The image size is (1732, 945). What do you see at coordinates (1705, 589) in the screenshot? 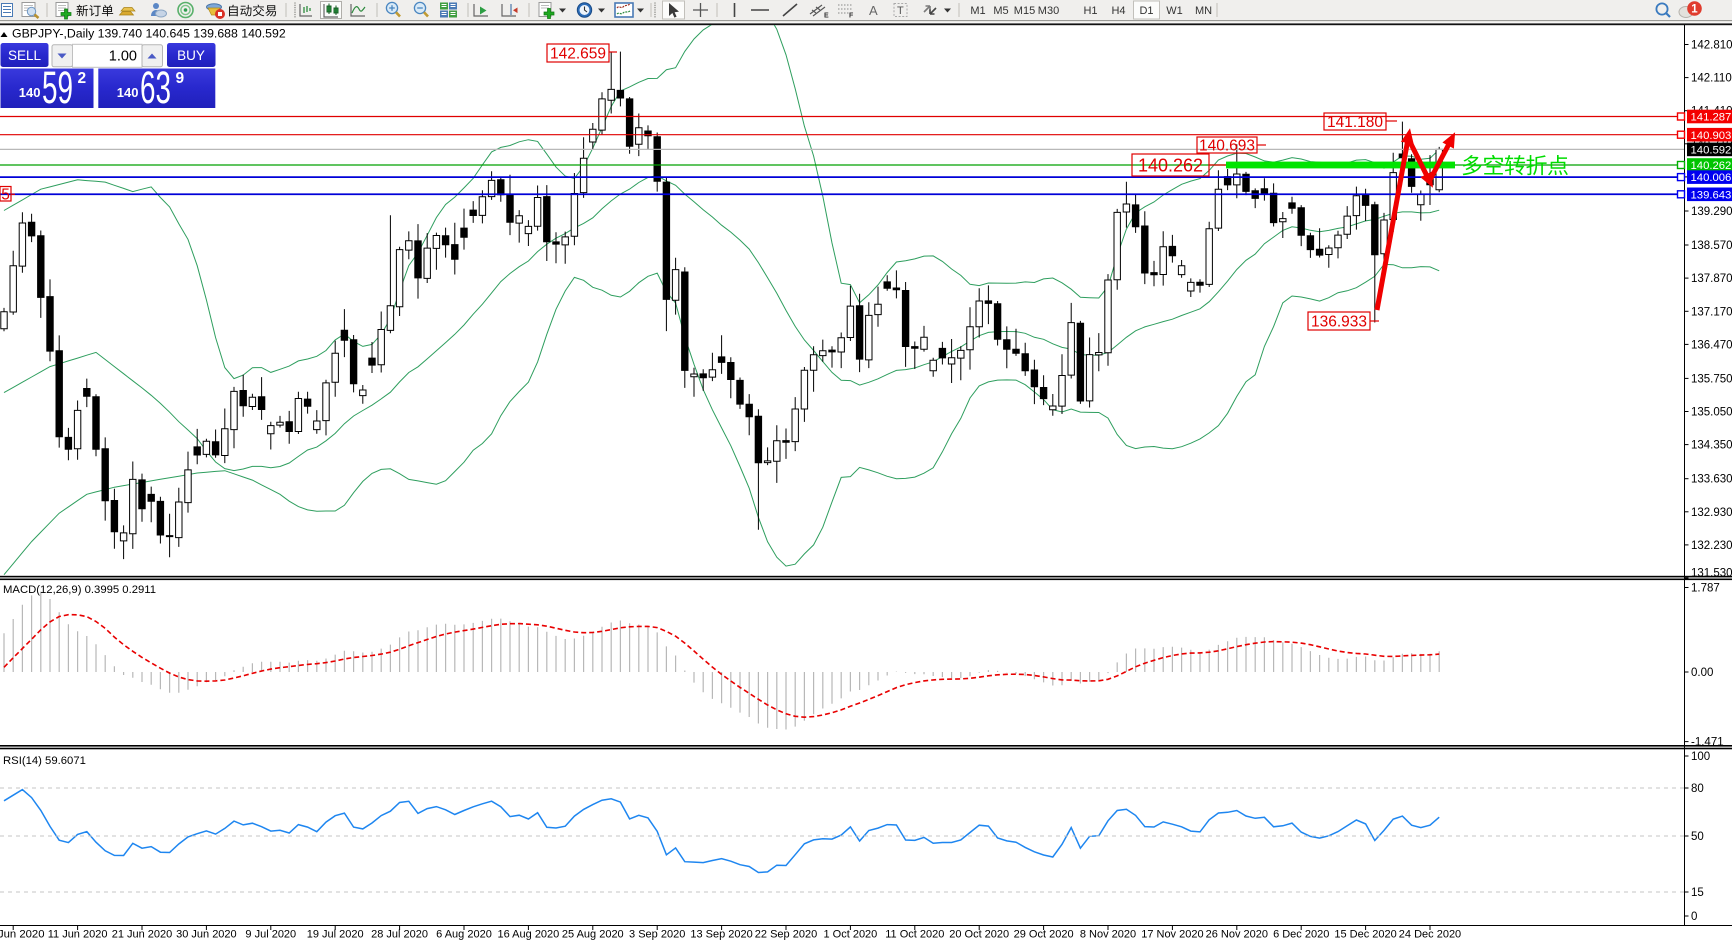
I see `svg-text: 1.787` at bounding box center [1705, 589].